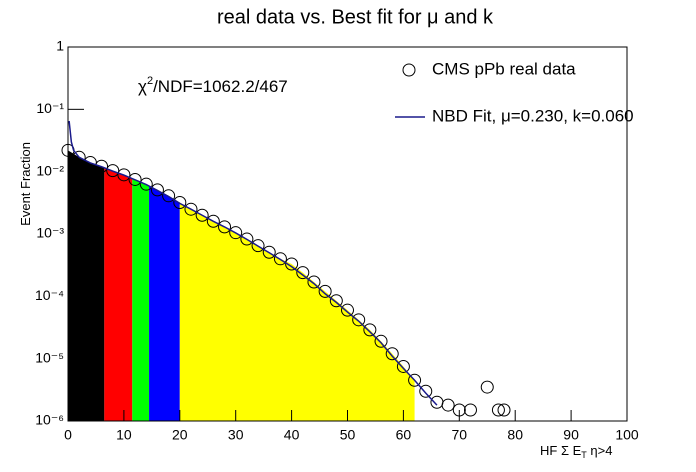 This screenshot has height=472, width=696. What do you see at coordinates (49, 357) in the screenshot?
I see `y-tick-label: 10⁻⁵` at bounding box center [49, 357].